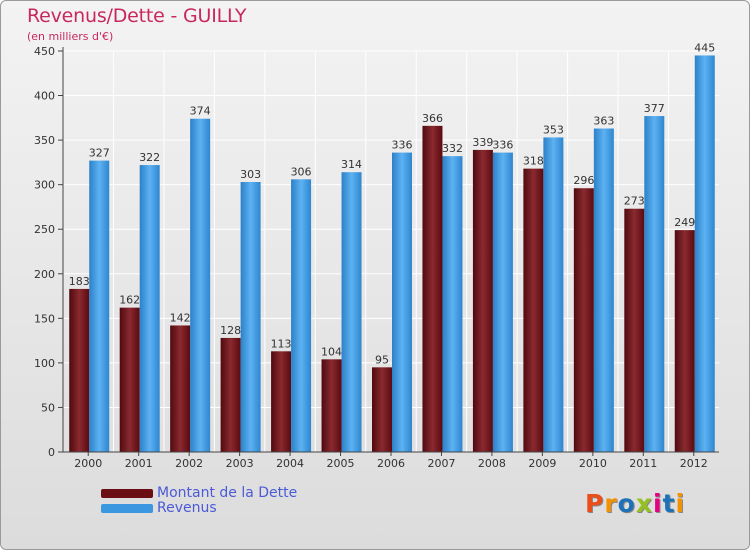 The width and height of the screenshot is (750, 550). Describe the element at coordinates (250, 174) in the screenshot. I see `data-label: 303` at that location.